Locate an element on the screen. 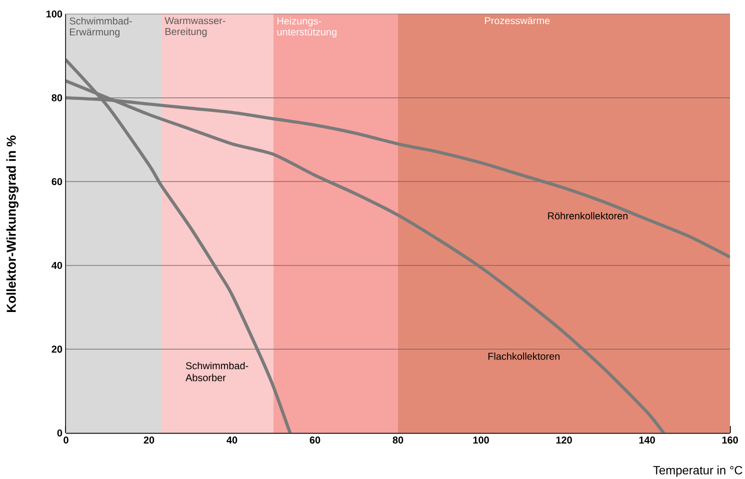 This screenshot has height=479, width=745. x-tick-label: 40 is located at coordinates (232, 440).